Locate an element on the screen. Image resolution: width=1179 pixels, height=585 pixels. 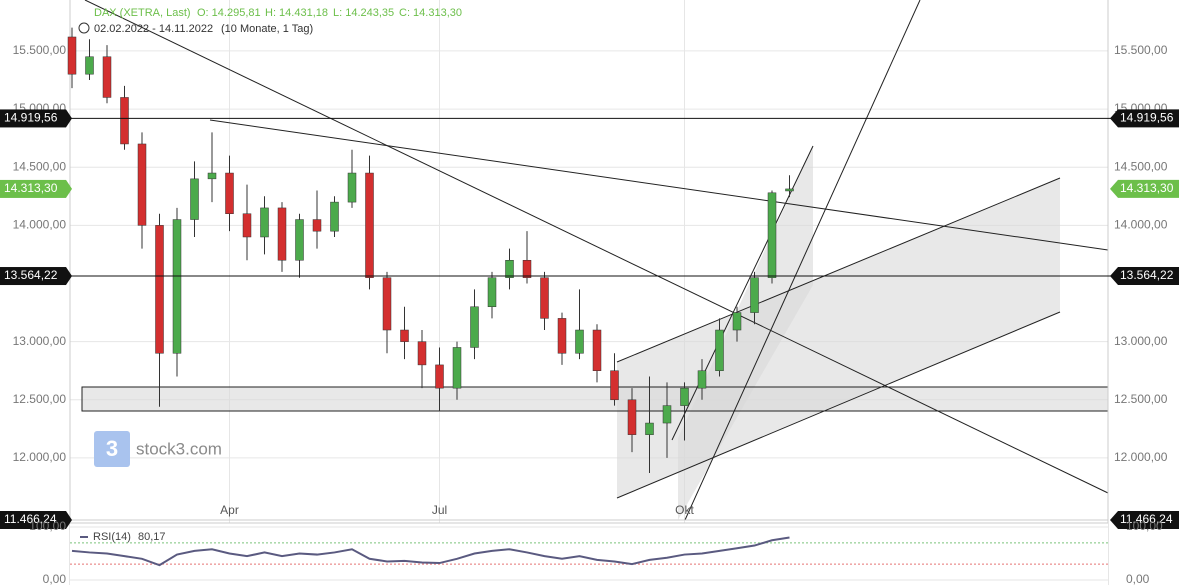
date-range: 02.02.2022 - 14.11.2022 is located at coordinates (153, 29).